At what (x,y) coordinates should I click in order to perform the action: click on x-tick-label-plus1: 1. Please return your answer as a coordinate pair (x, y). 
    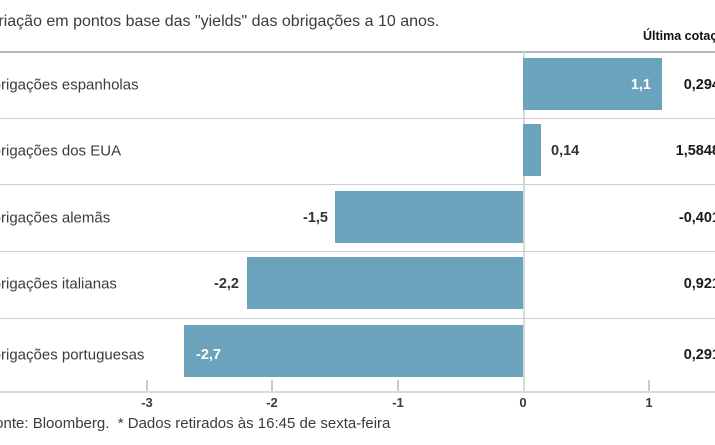
    Looking at the image, I should click on (649, 402).